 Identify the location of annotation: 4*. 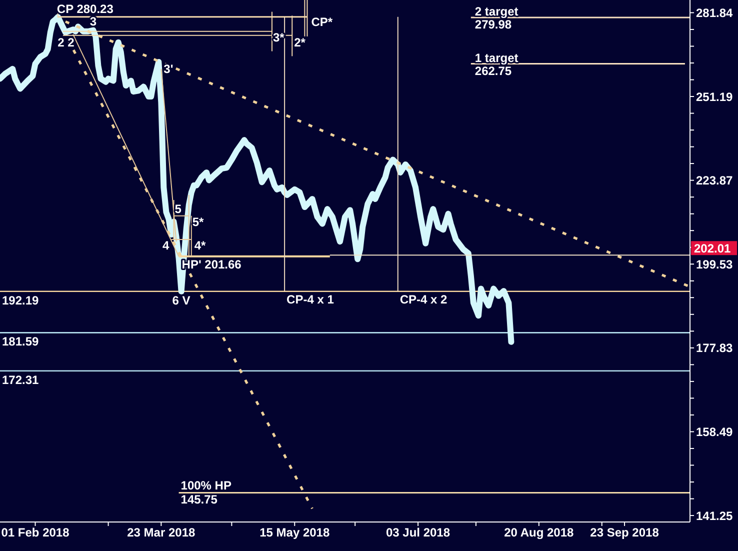
(200, 245).